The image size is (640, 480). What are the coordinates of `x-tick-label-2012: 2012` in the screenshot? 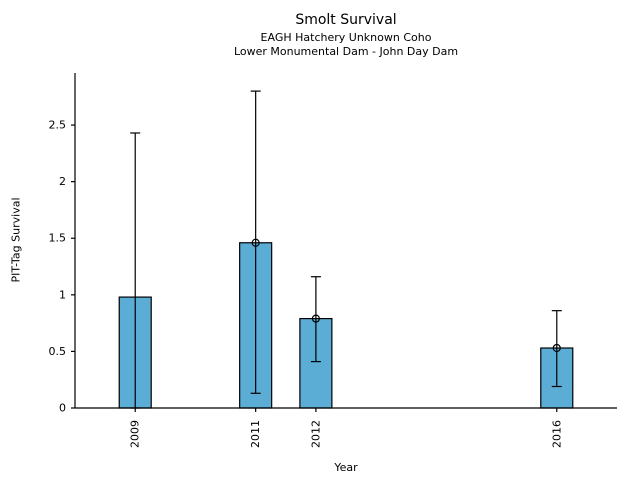 It's located at (315, 434).